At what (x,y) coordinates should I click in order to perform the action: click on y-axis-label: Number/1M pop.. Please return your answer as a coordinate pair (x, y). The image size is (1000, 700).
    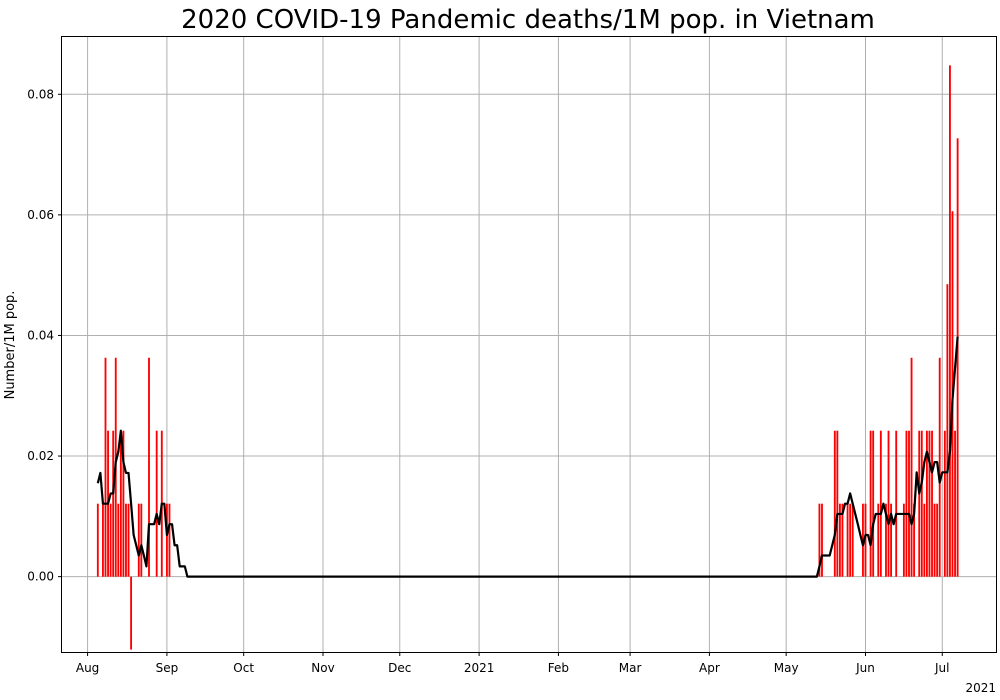
    Looking at the image, I should click on (10, 345).